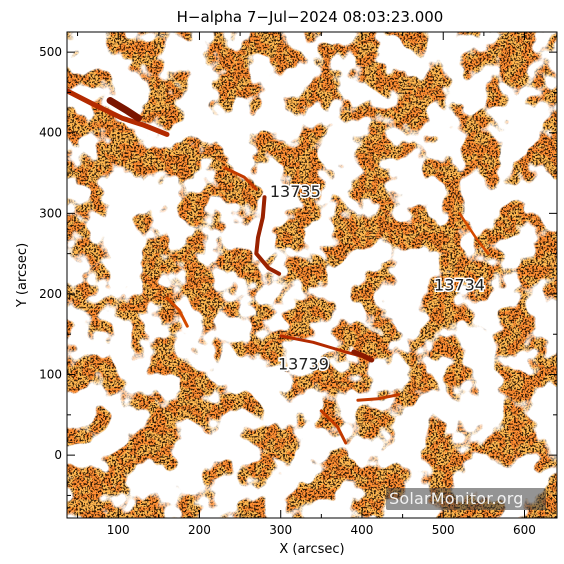 This screenshot has height=564, width=564. What do you see at coordinates (22, 275) in the screenshot?
I see `y-axis-label: Y (arcsec)` at bounding box center [22, 275].